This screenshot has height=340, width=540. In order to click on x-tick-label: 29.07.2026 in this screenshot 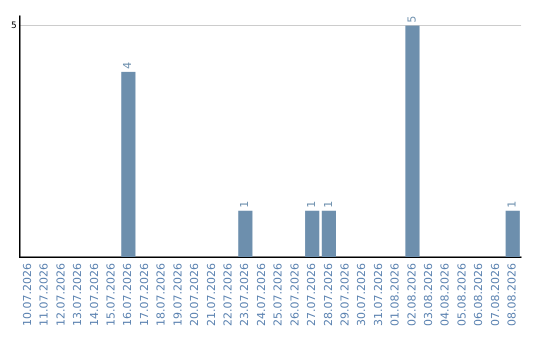, I will do `click(345, 294)`.